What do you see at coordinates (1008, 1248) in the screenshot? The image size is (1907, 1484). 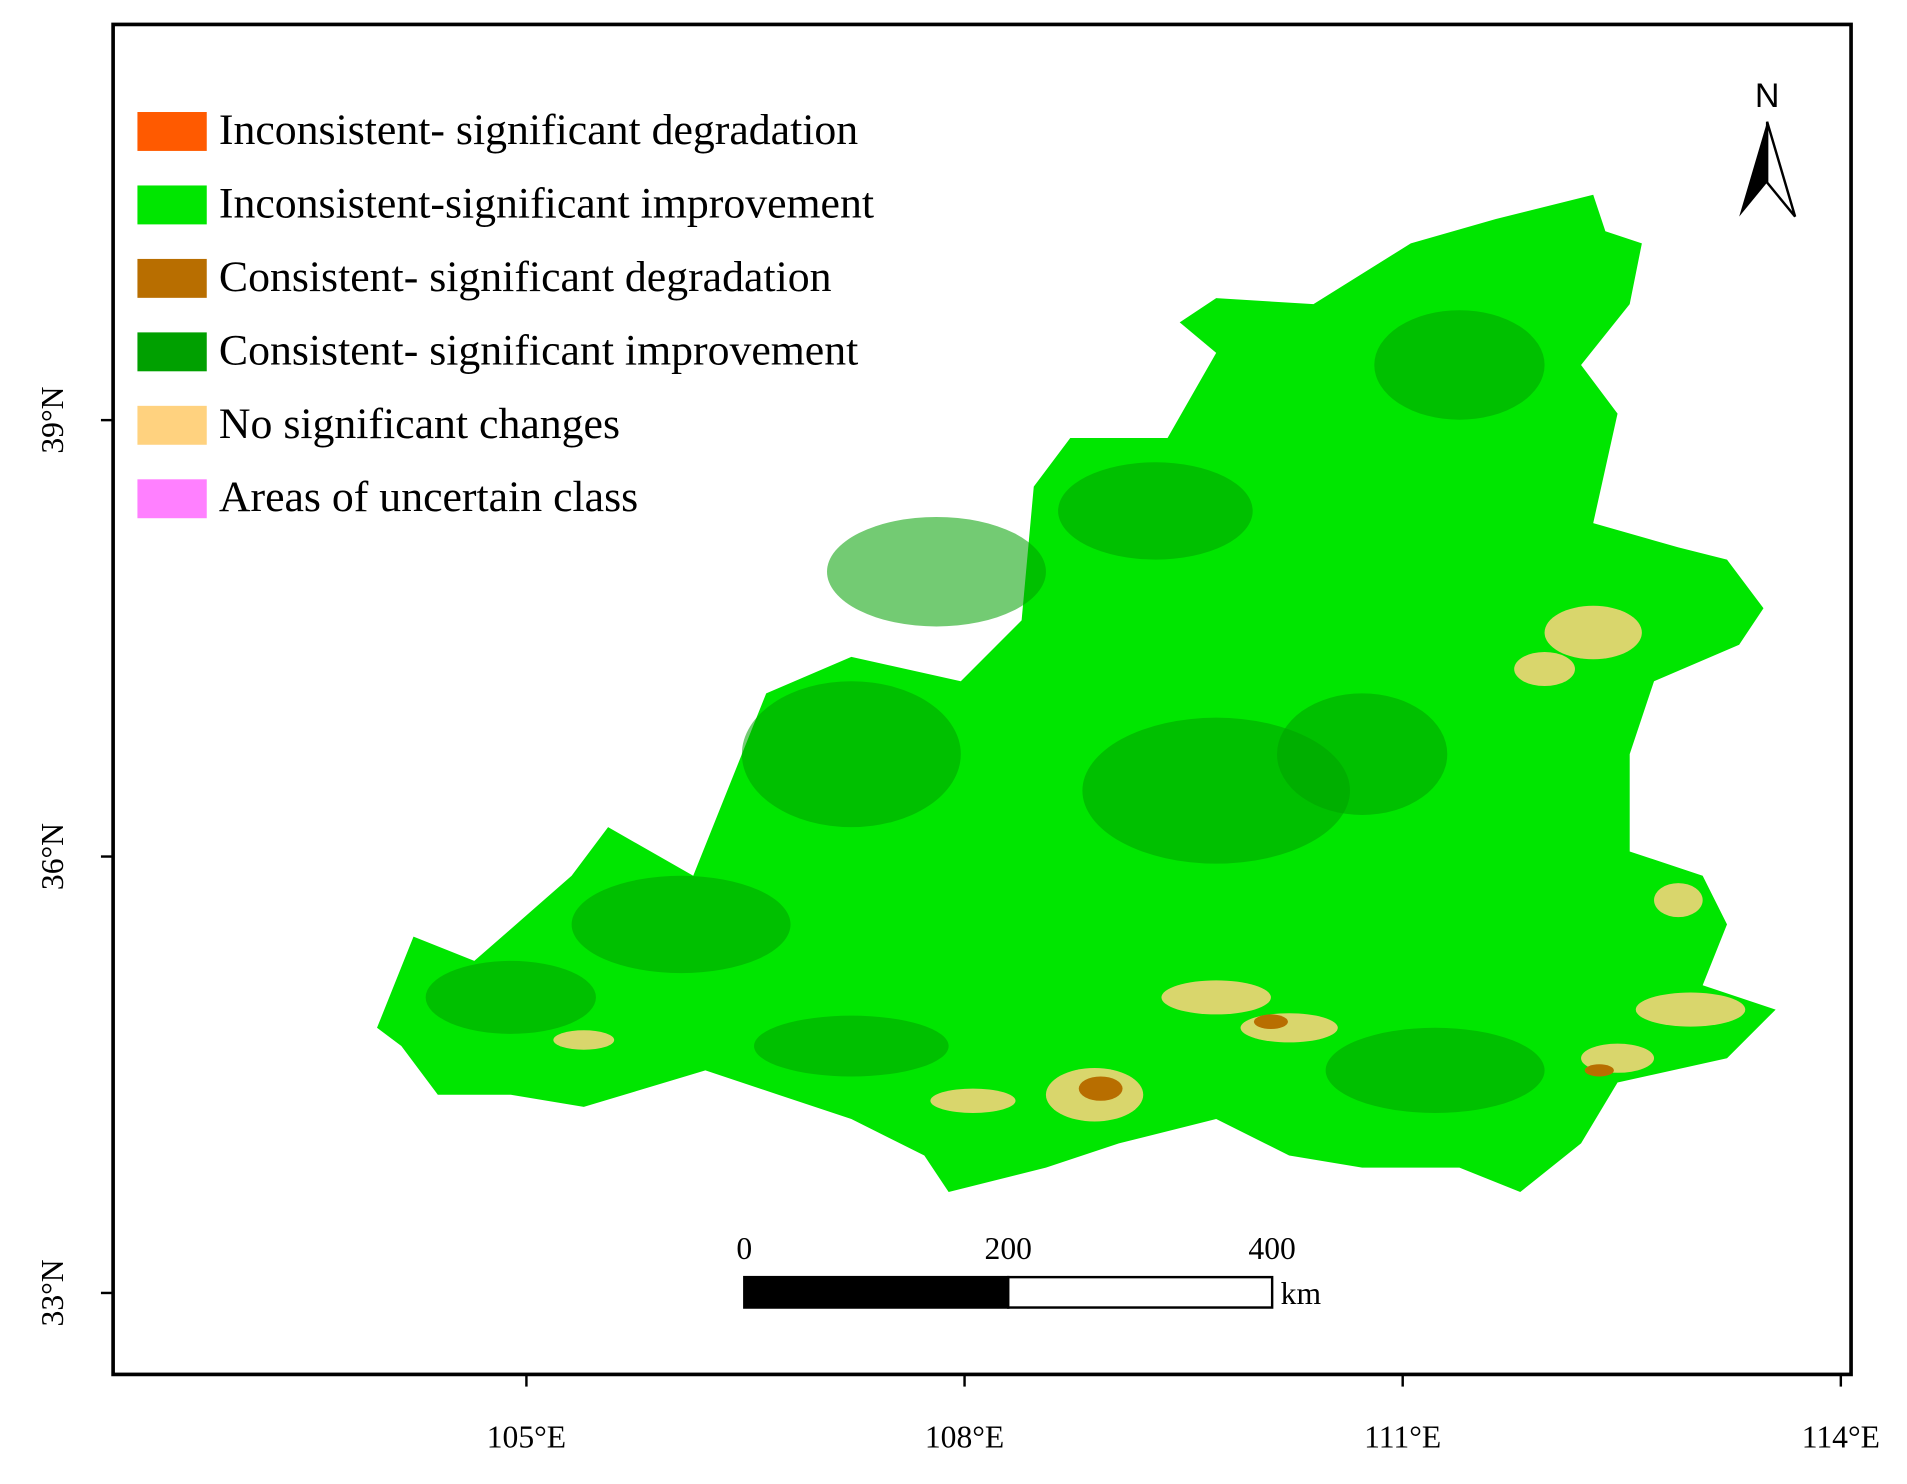 I see `scale-bar-label: 200` at bounding box center [1008, 1248].